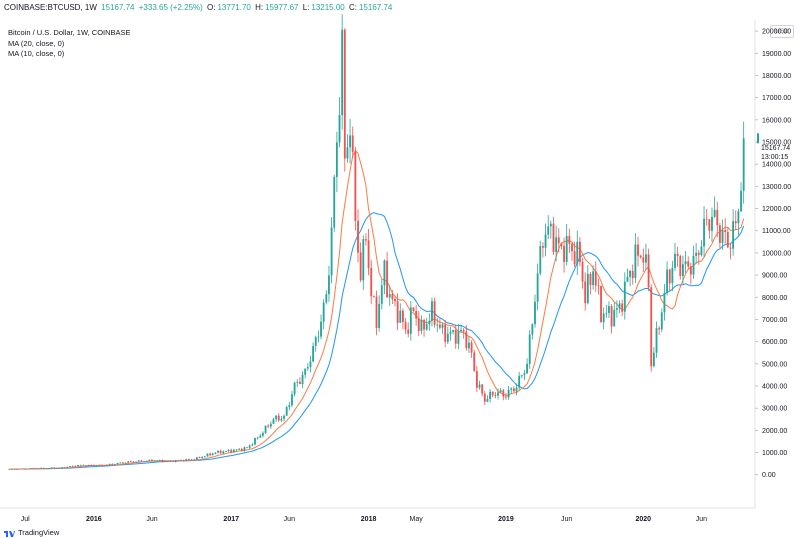  What do you see at coordinates (306, 7) in the screenshot?
I see `low-label: L:` at bounding box center [306, 7].